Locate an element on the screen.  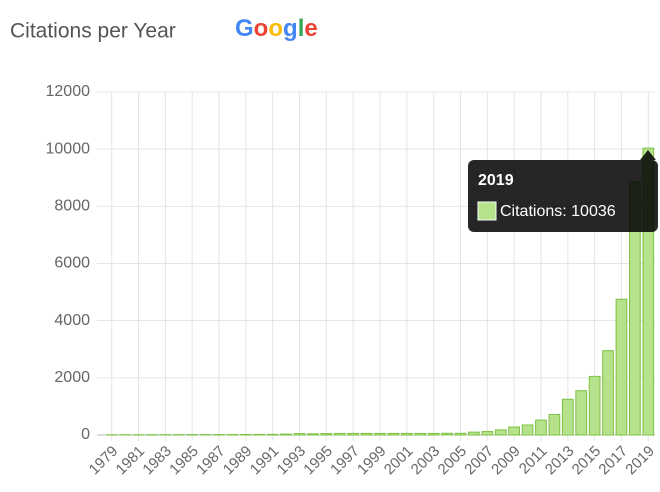
x-tick-label: 2011 is located at coordinates (533, 460).